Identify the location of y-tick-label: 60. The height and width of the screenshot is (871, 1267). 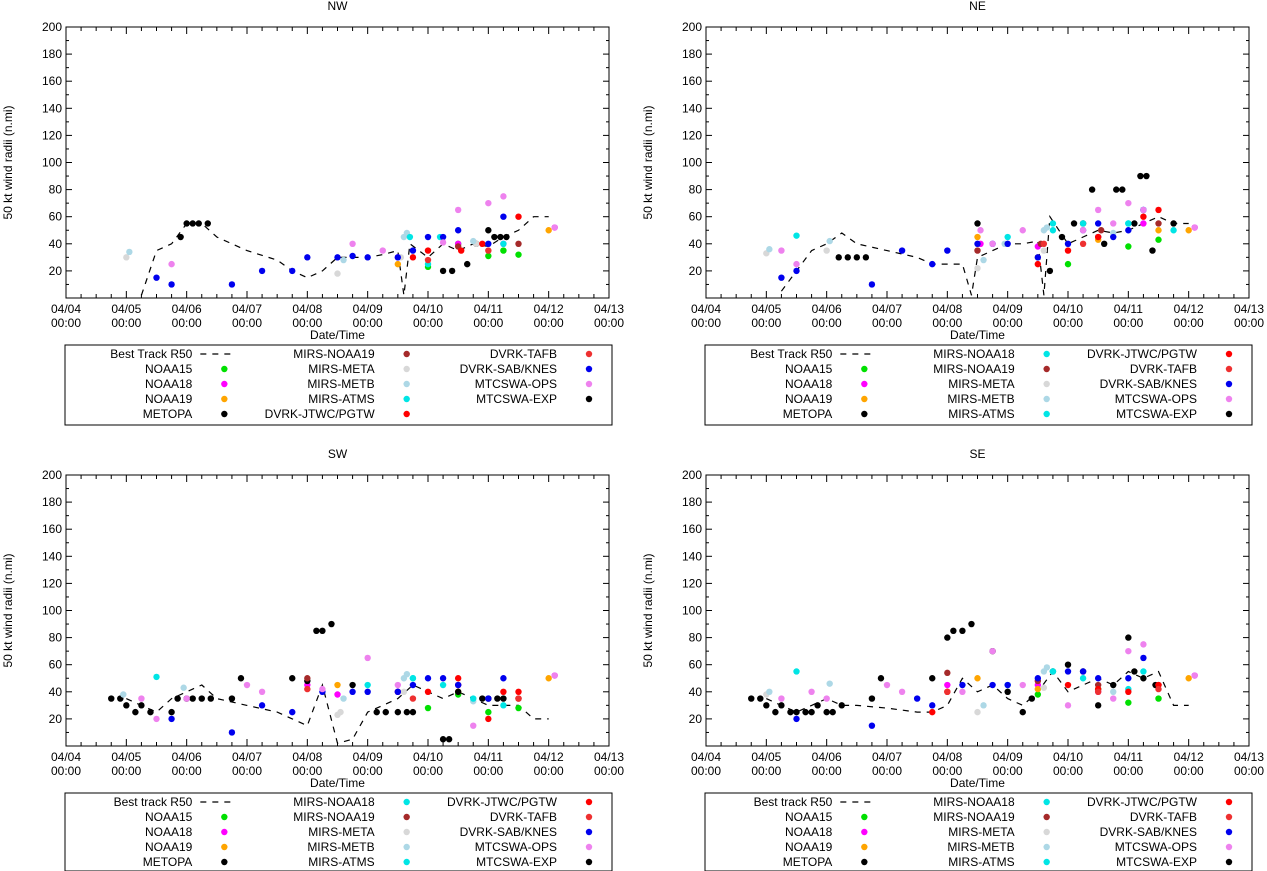
(696, 665).